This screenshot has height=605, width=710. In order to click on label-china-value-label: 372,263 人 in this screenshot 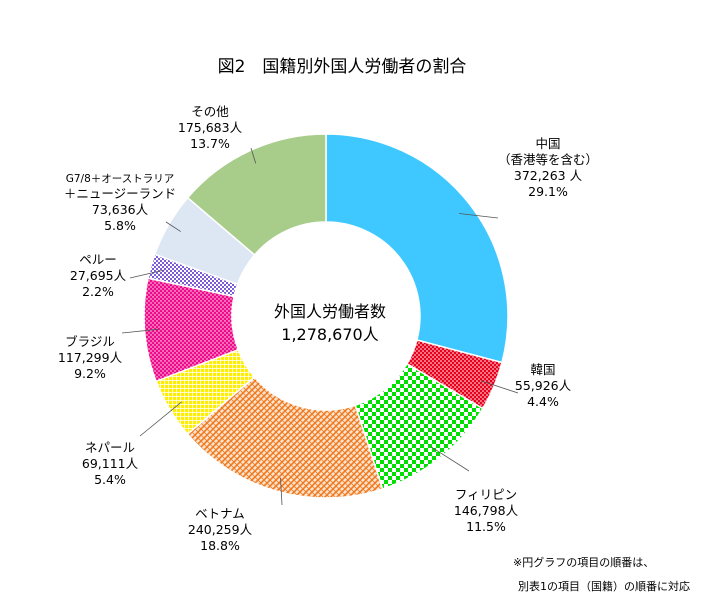, I will do `click(548, 175)`.